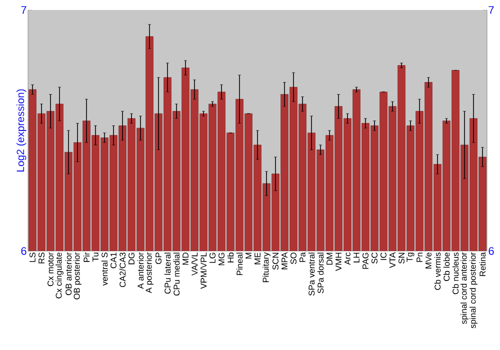 The image size is (500, 350). I want to click on x-tick-label: spinal cord posterior, so click(474, 290).